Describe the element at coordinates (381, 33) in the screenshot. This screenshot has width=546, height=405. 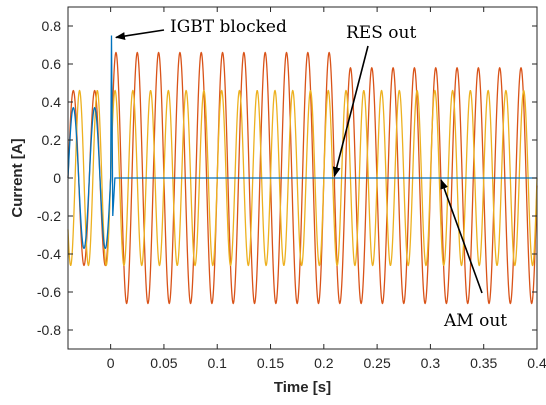
I see `res-out-annotation: RES out` at that location.